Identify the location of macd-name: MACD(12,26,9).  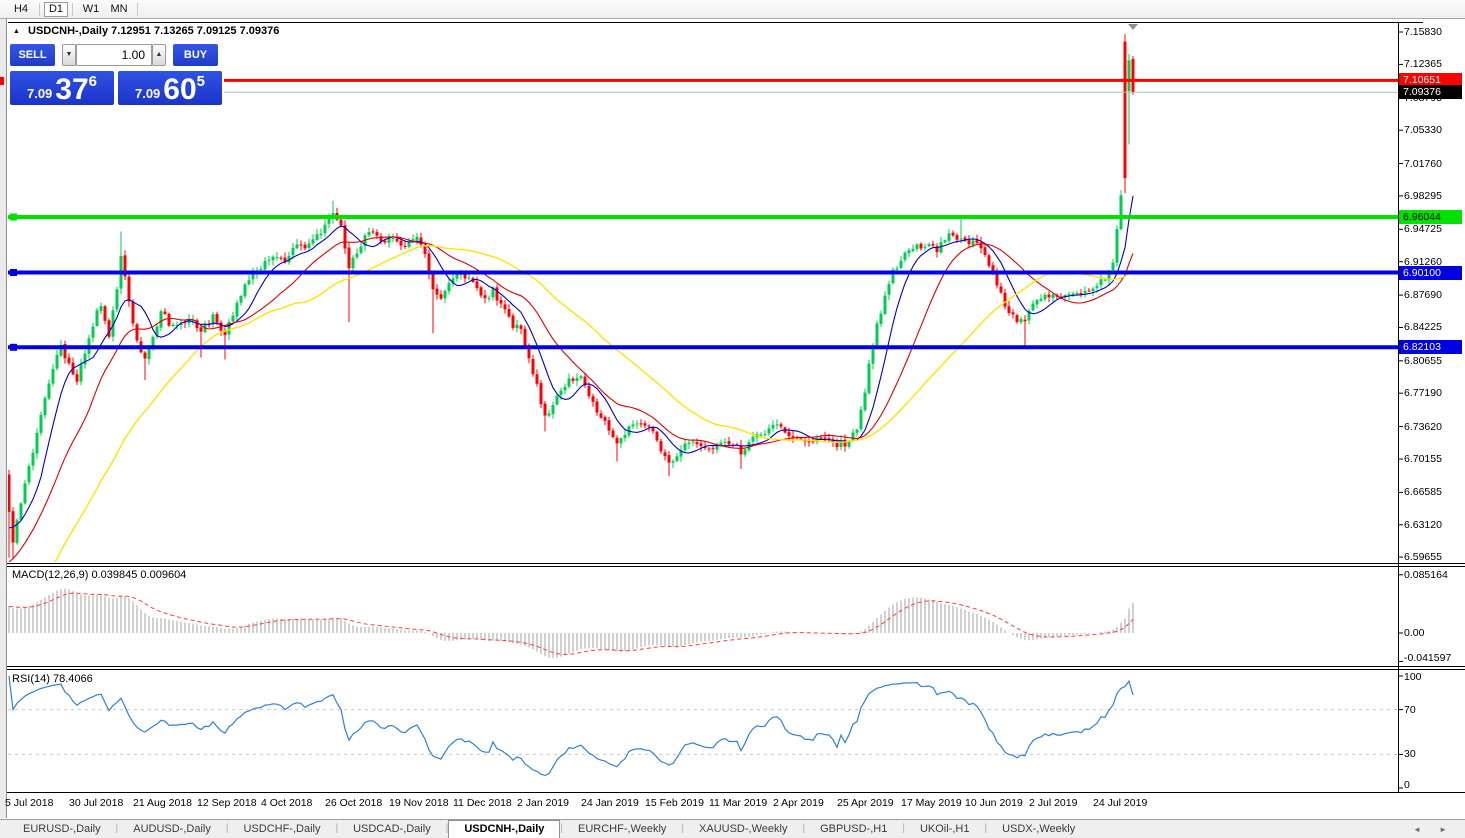
(50, 575).